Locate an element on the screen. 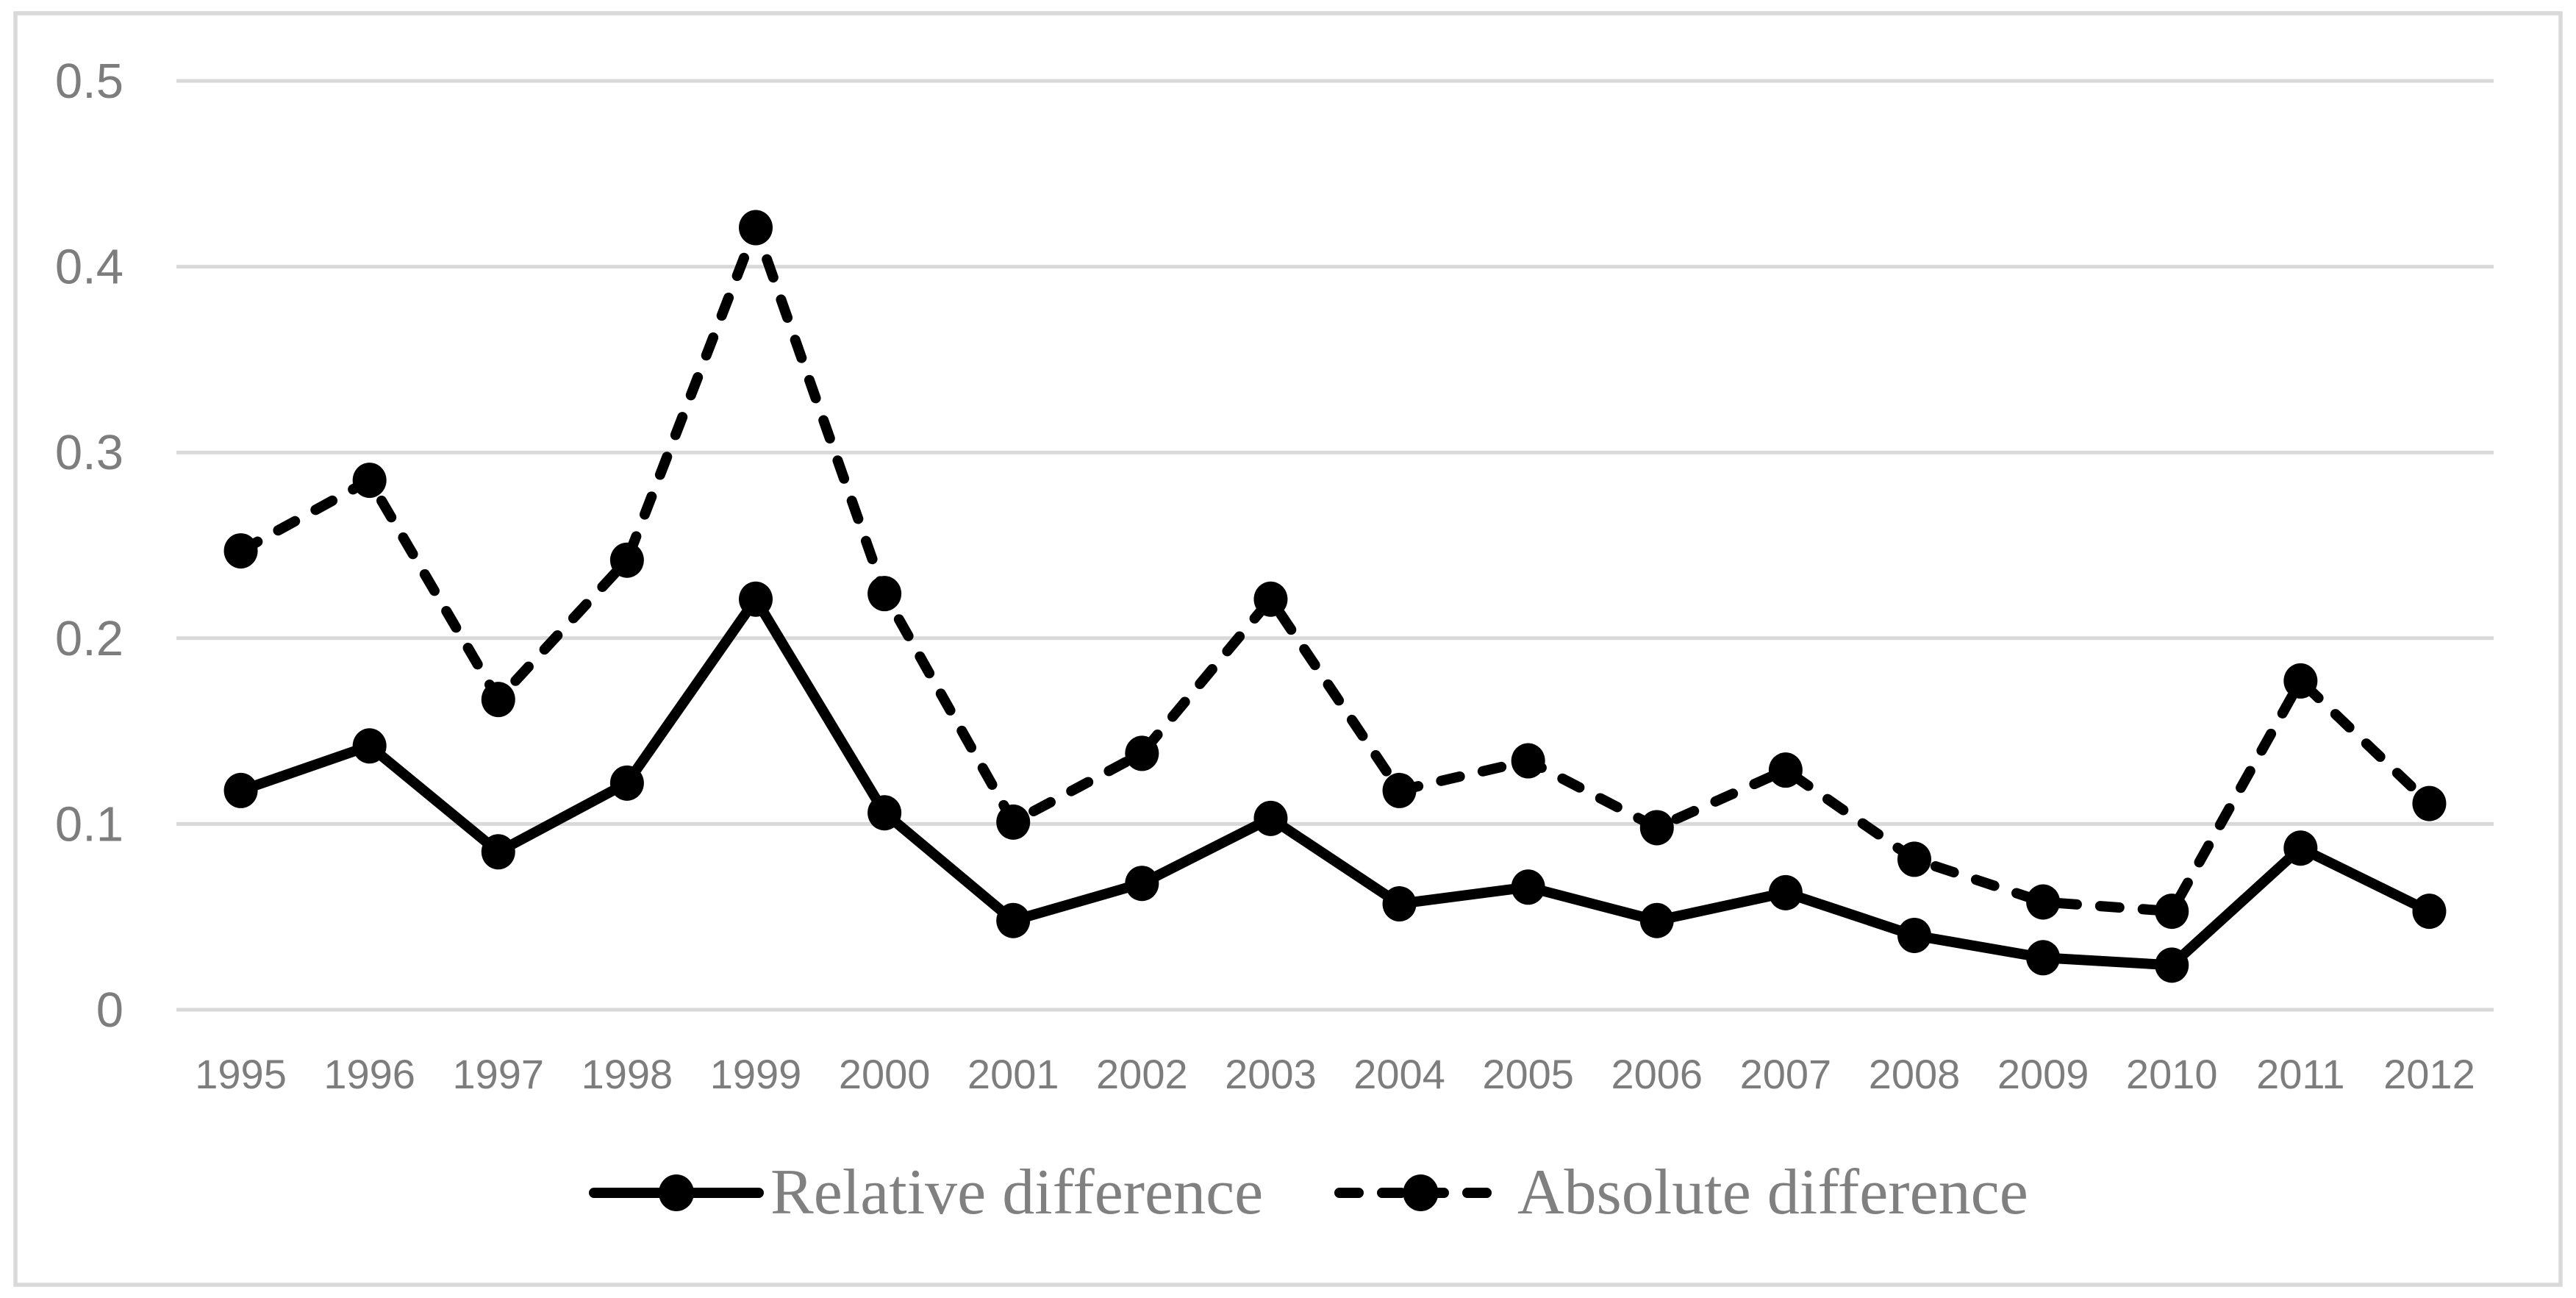 The height and width of the screenshot is (1298, 2576). x-tick-label: 1998 is located at coordinates (627, 1074).